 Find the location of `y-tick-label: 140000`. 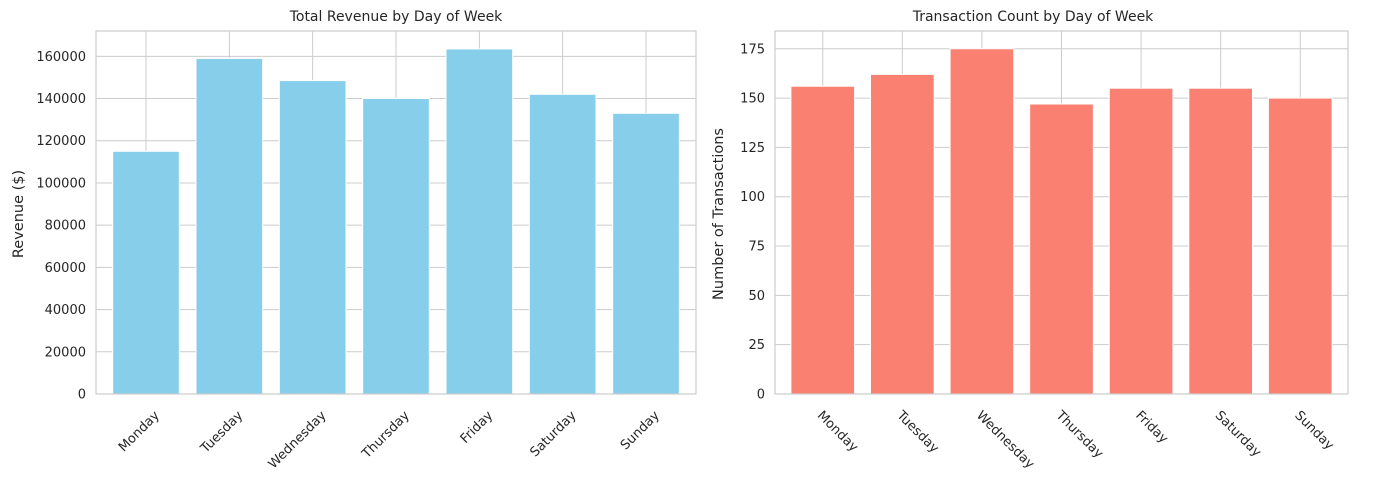

y-tick-label: 140000 is located at coordinates (61, 99).